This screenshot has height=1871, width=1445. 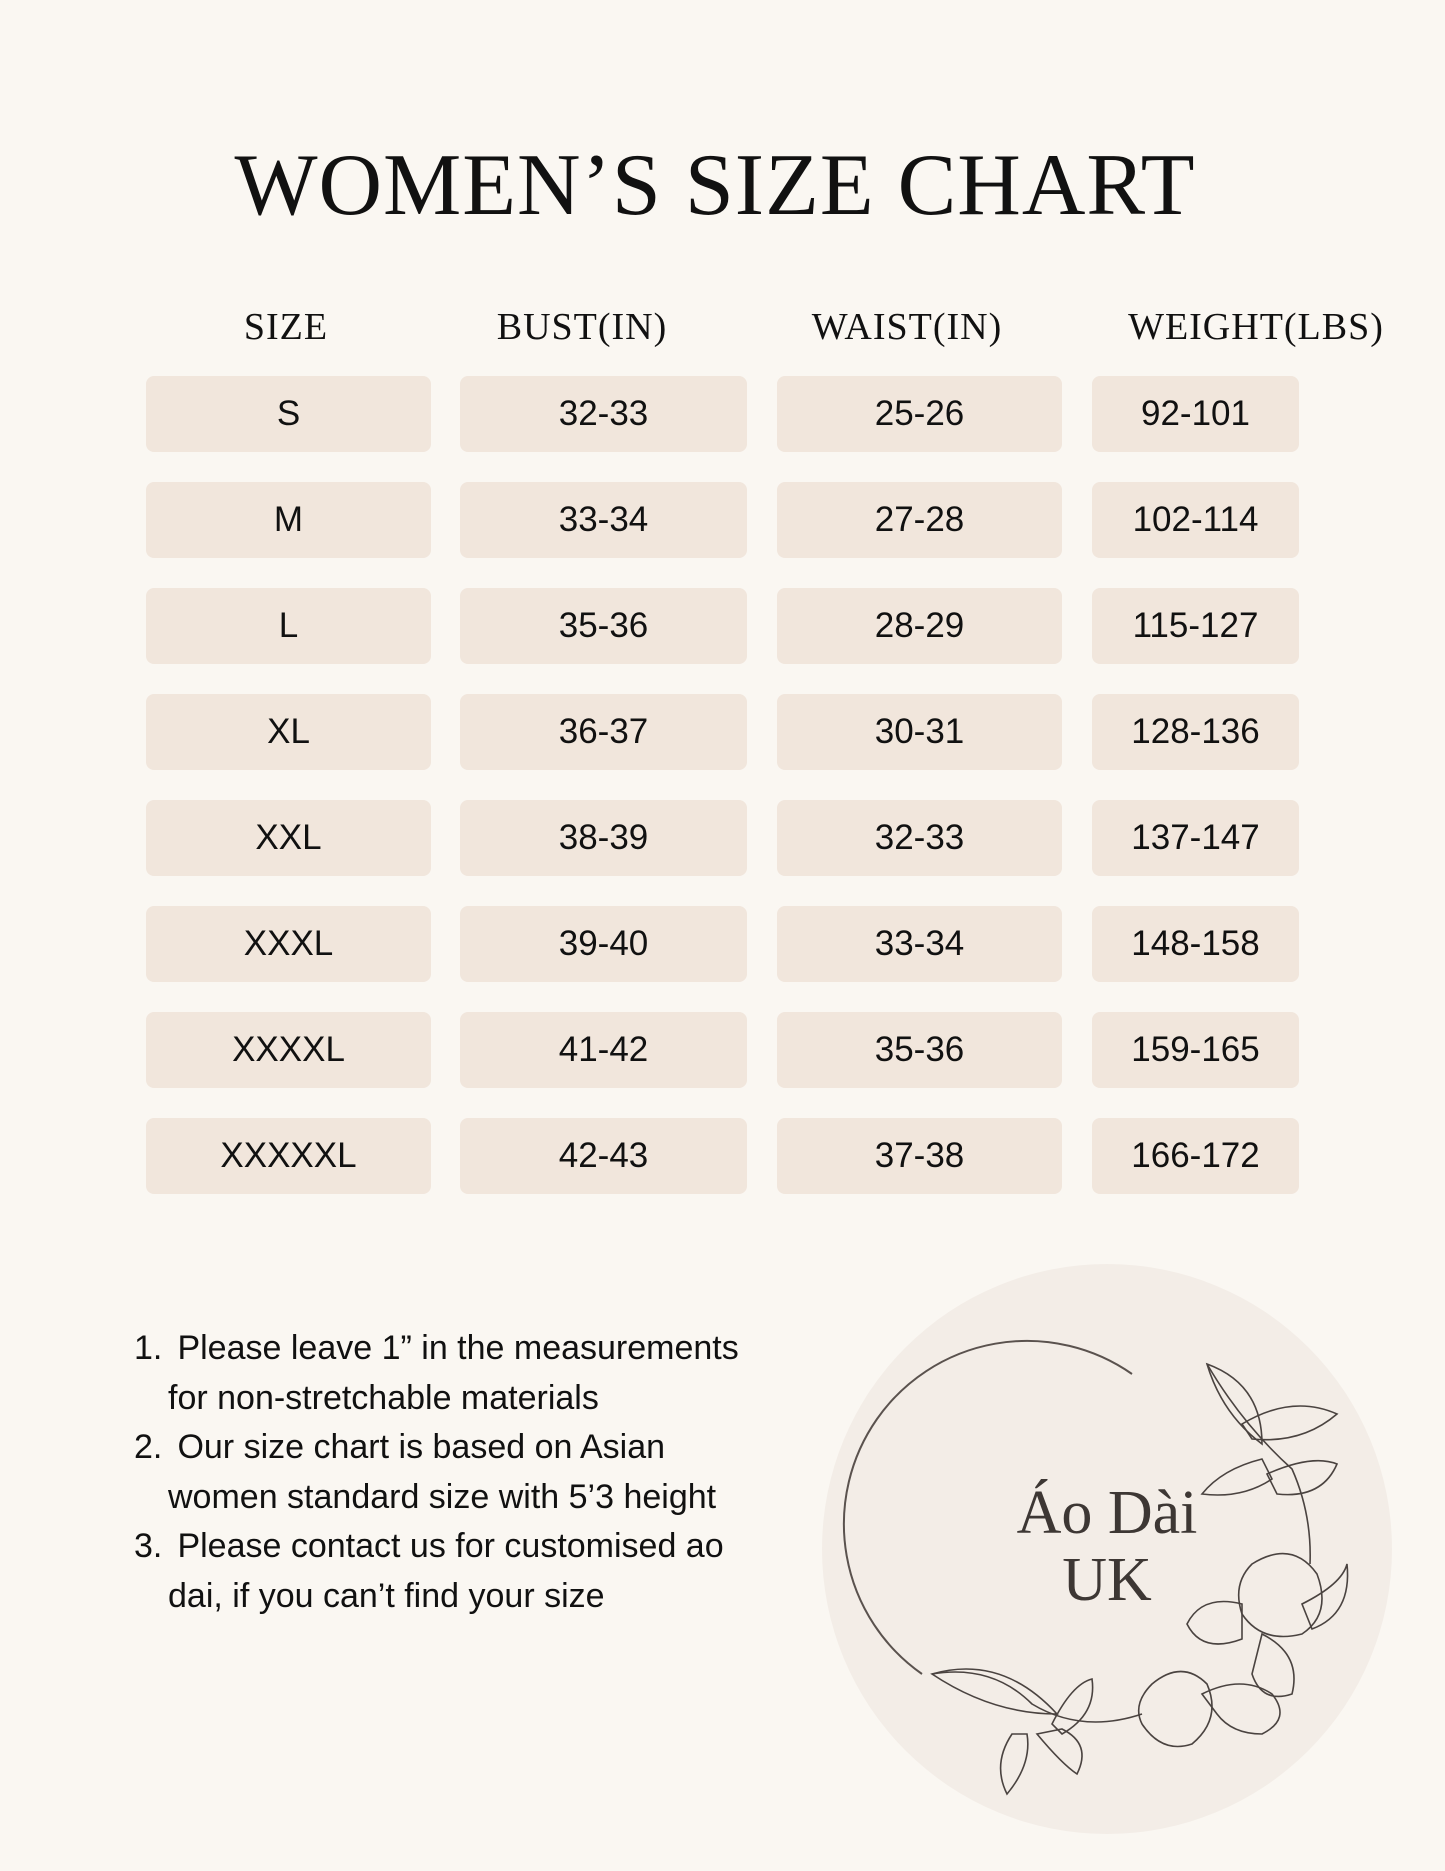 I want to click on page-title: WOMEN’S SIZE CHART, so click(x=715, y=185).